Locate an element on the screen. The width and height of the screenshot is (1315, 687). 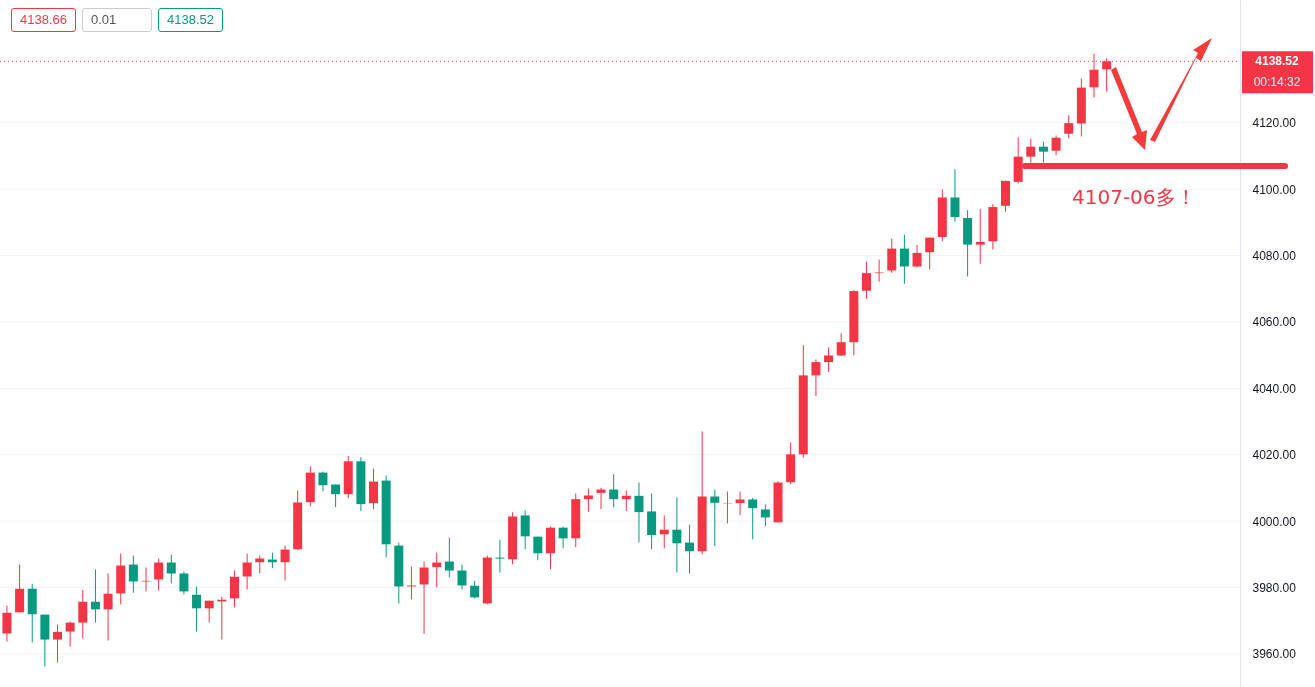
y-tick-label: 4000.00 is located at coordinates (1274, 521).